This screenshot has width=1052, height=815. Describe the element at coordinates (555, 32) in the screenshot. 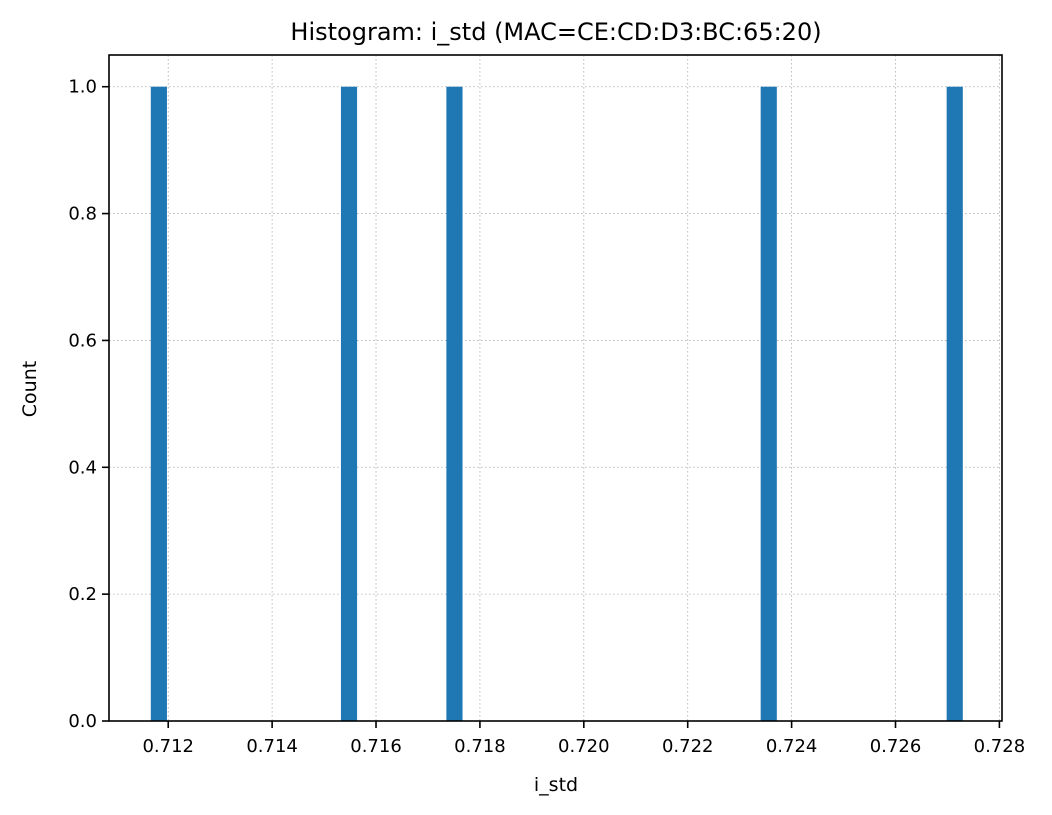

I see `chart-title: Histogram: i_std (MAC=CE:CD:D3:BC:65:20)` at that location.